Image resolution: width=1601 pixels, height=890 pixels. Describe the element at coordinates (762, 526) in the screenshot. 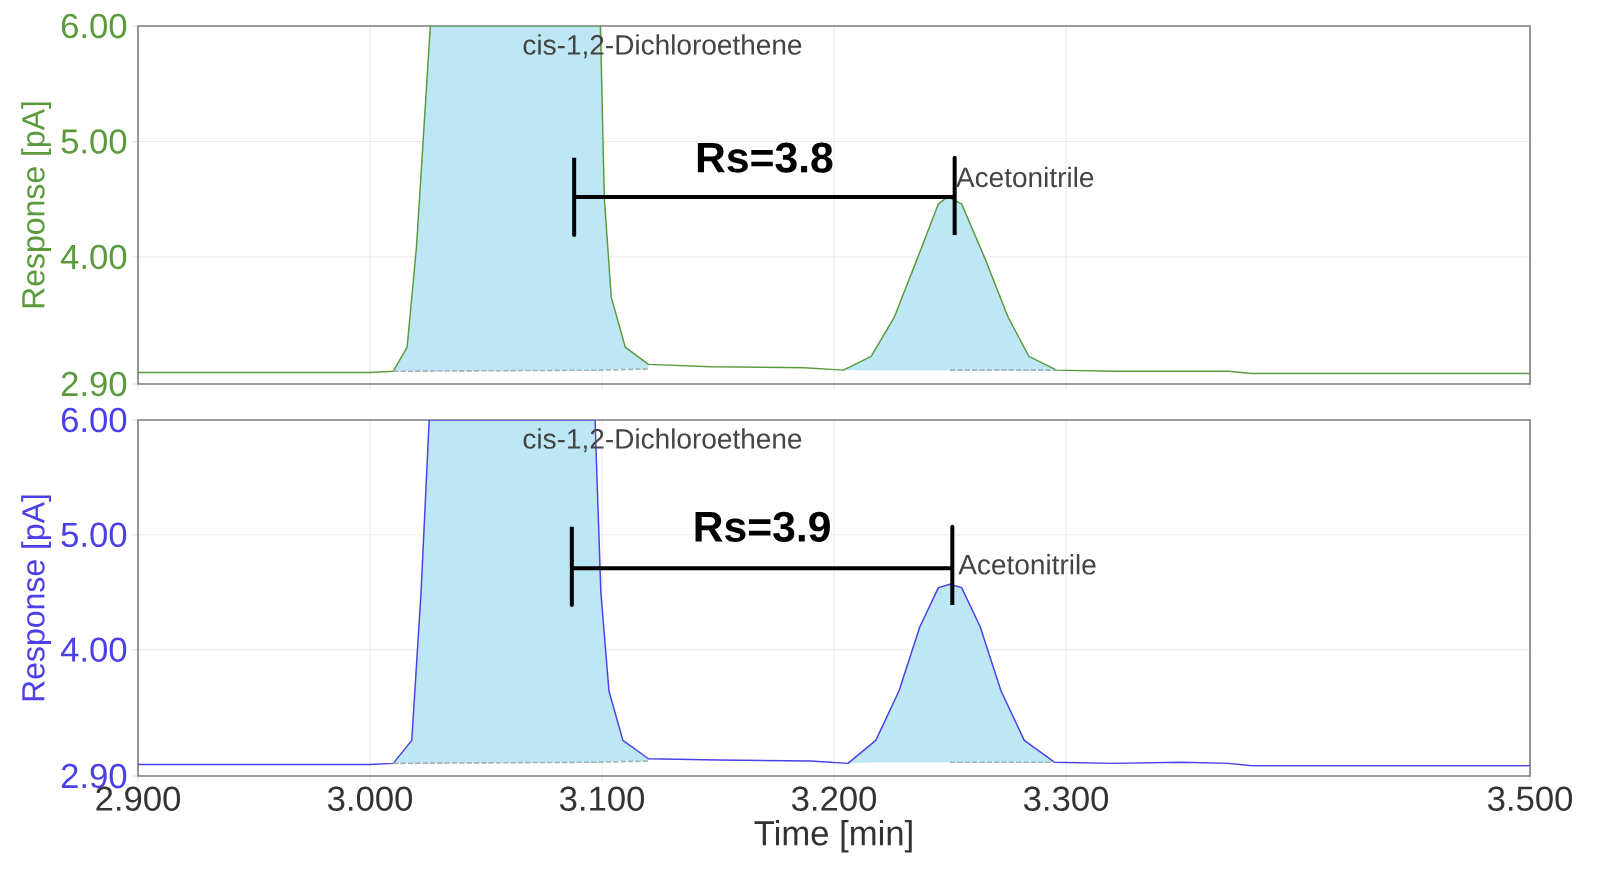

I see `series-label: Rs=3.9` at that location.